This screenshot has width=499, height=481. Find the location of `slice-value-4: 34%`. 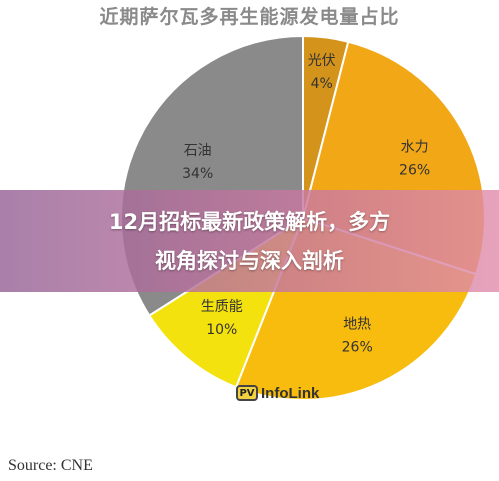

slice-value-4: 34% is located at coordinates (197, 174).